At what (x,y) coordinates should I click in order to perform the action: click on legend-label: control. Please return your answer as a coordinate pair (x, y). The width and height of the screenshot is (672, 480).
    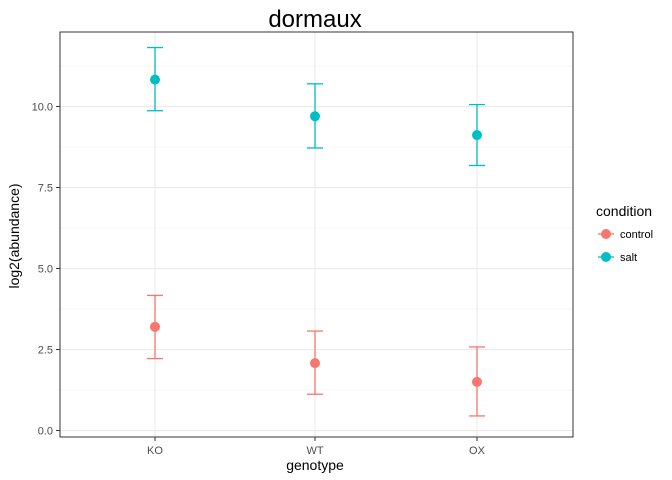
    Looking at the image, I should click on (636, 235).